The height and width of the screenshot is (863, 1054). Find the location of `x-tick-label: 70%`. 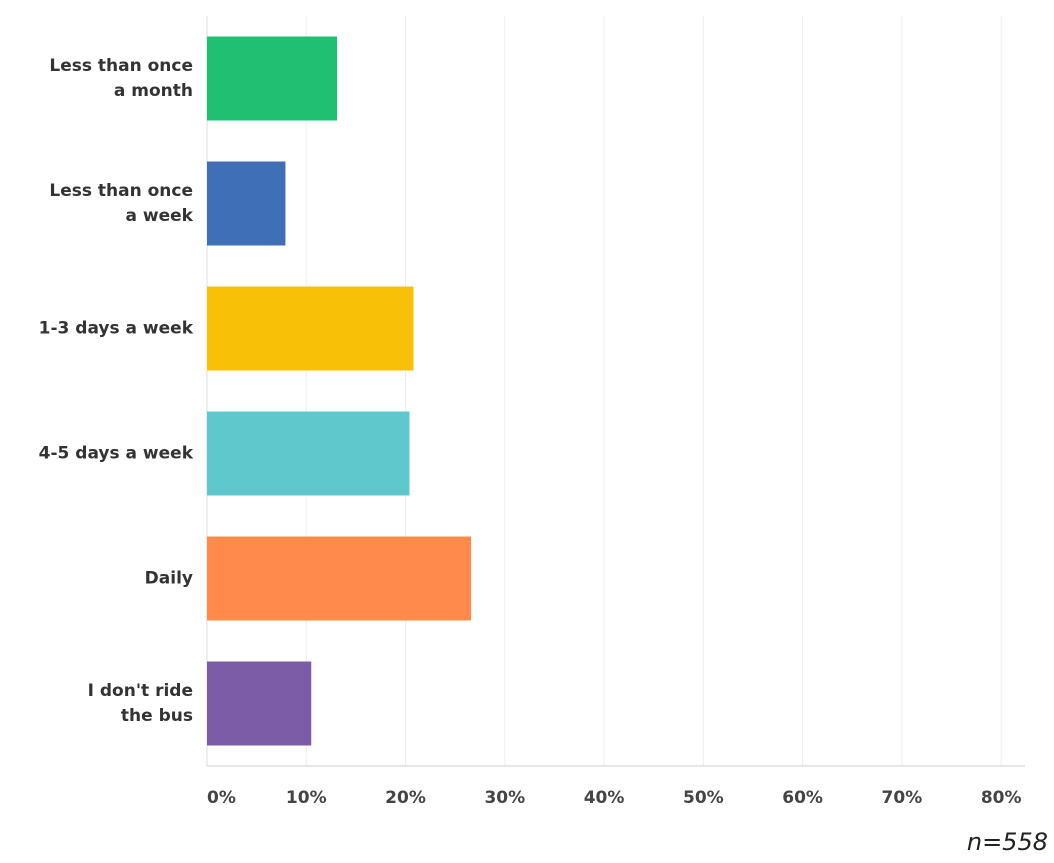

x-tick-label: 70% is located at coordinates (902, 798).